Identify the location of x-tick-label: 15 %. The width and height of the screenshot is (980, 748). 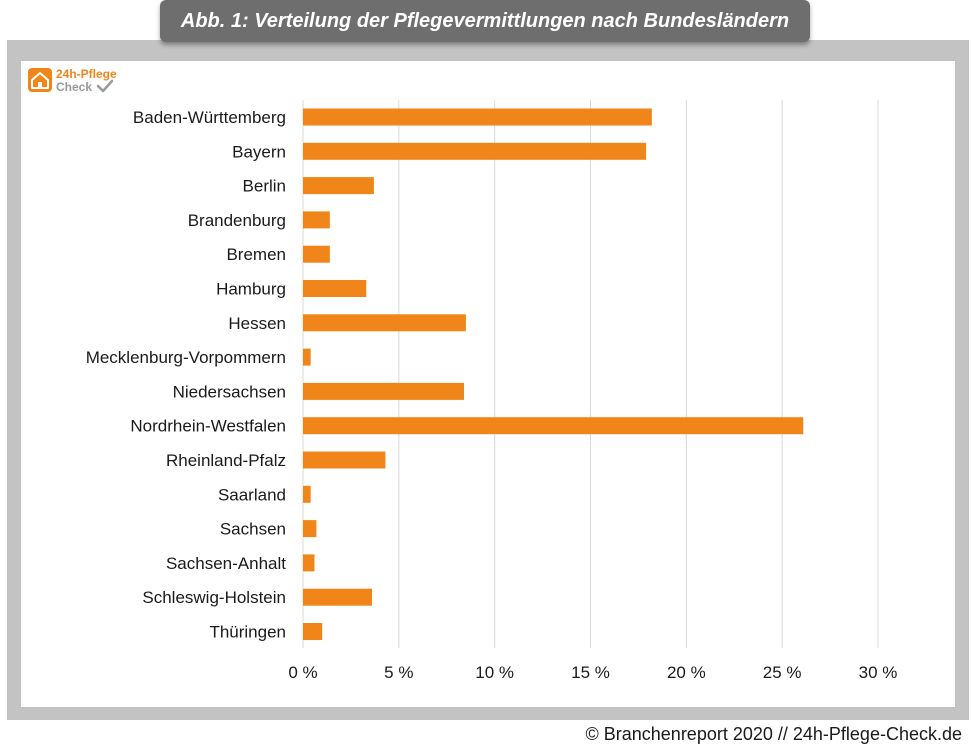
(590, 672).